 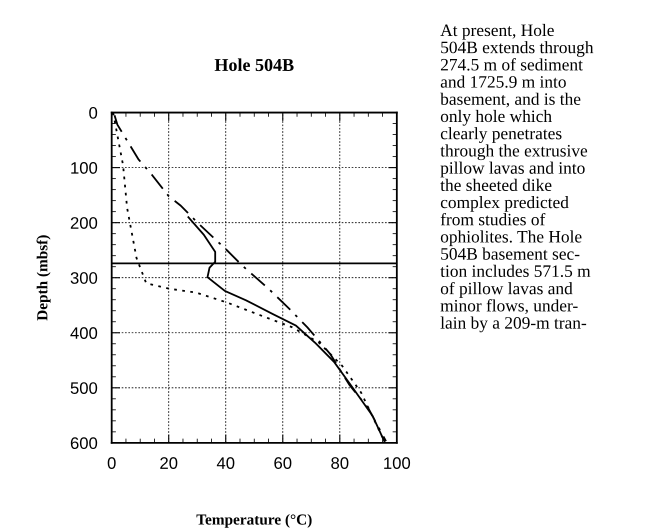 What do you see at coordinates (84, 443) in the screenshot?
I see `y-tick-label: 600` at bounding box center [84, 443].